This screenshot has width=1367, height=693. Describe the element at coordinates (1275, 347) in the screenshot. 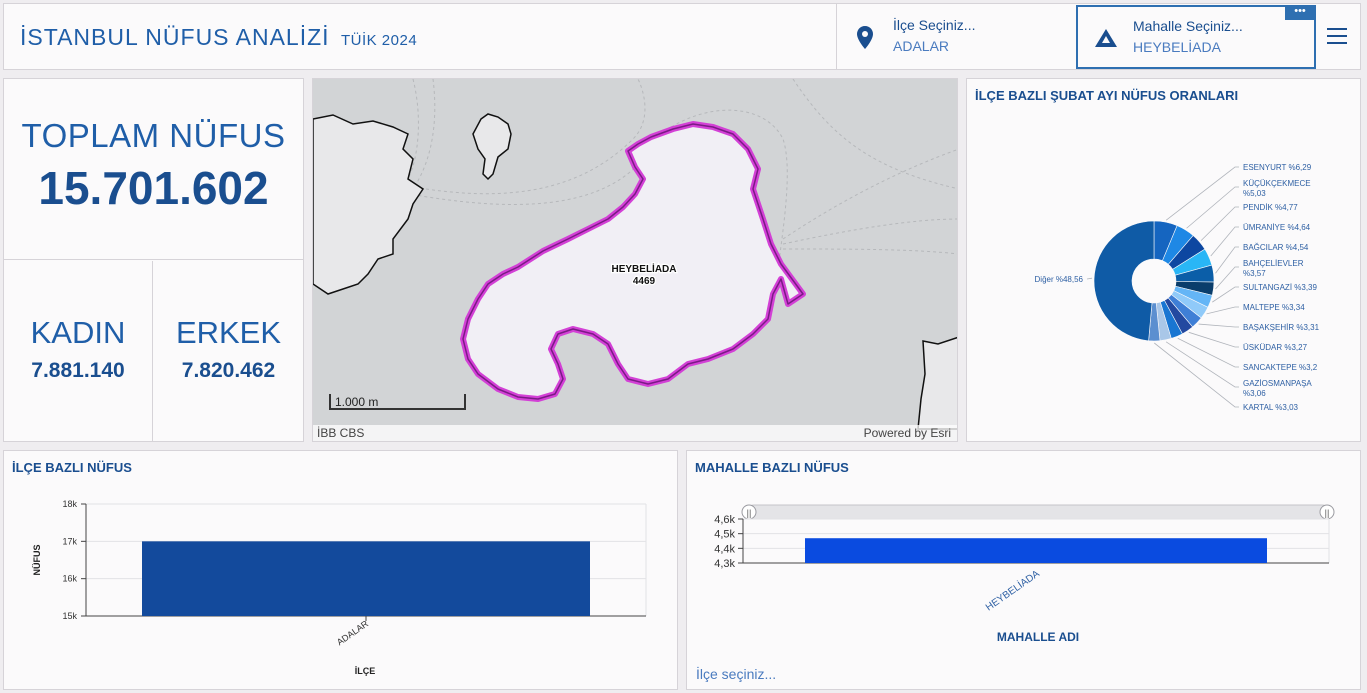

I see `pie-slice-label: ÜSKÜDAR %3,27` at that location.